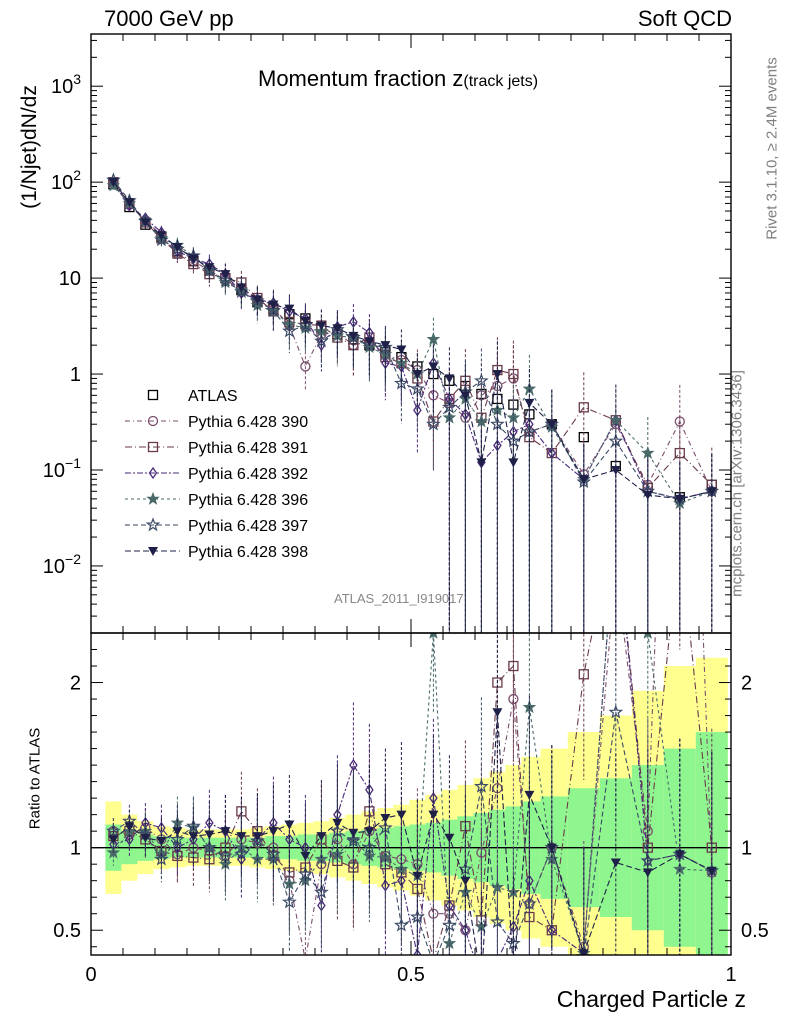  I want to click on y-tick-label: 10², so click(66, 180).